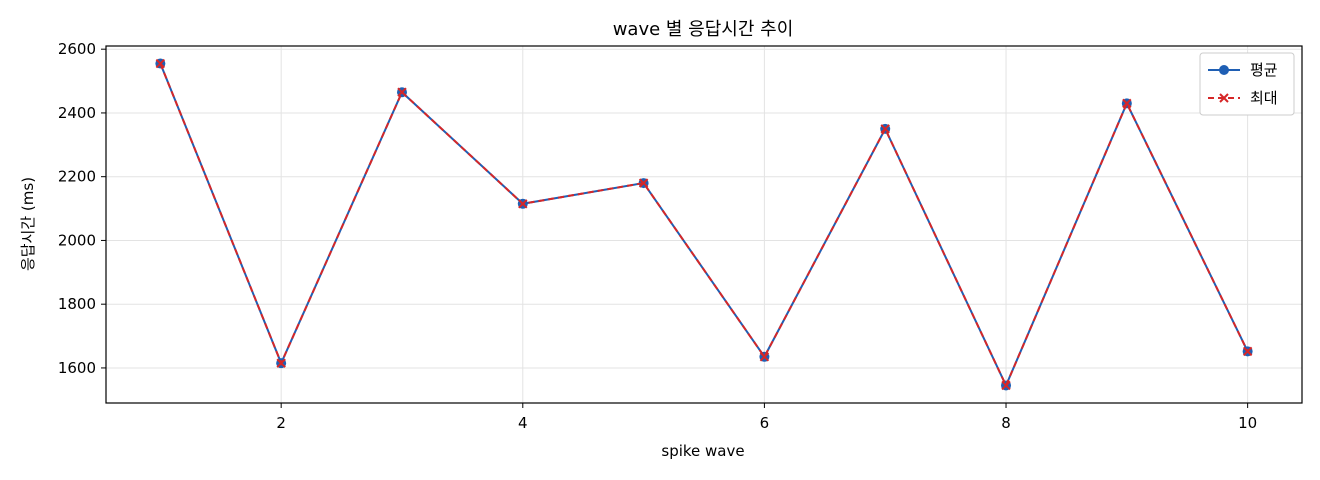 The image size is (1320, 480). Describe the element at coordinates (77, 240) in the screenshot. I see `y-tick-label: 2000` at that location.